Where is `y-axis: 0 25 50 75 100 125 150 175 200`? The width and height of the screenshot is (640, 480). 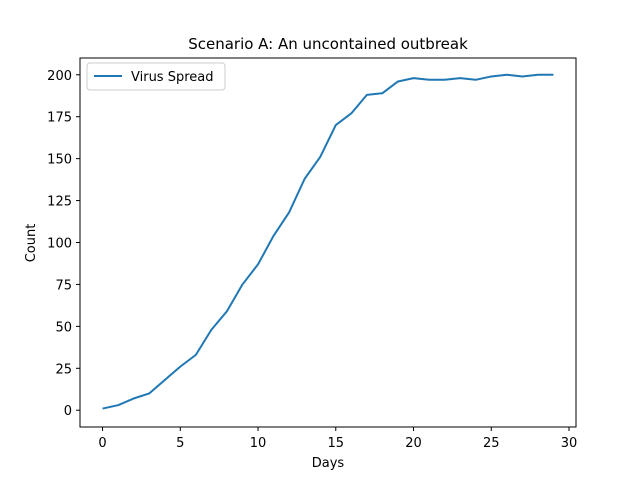
y-axis: 0 25 50 75 100 125 150 175 200 is located at coordinates (63, 244).